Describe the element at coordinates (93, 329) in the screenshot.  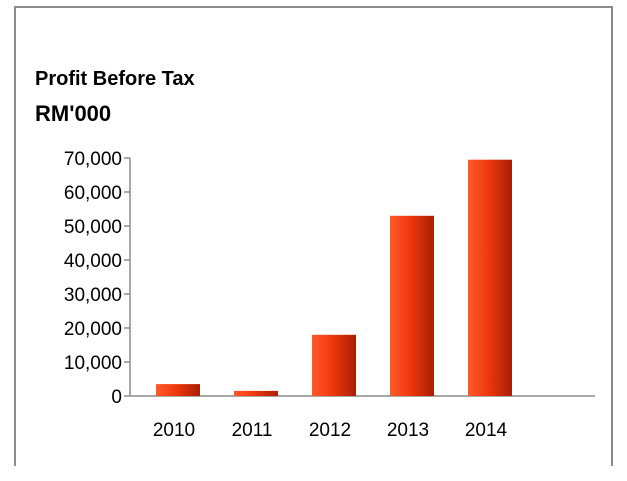
I see `y-tick-label: 20,000` at that location.